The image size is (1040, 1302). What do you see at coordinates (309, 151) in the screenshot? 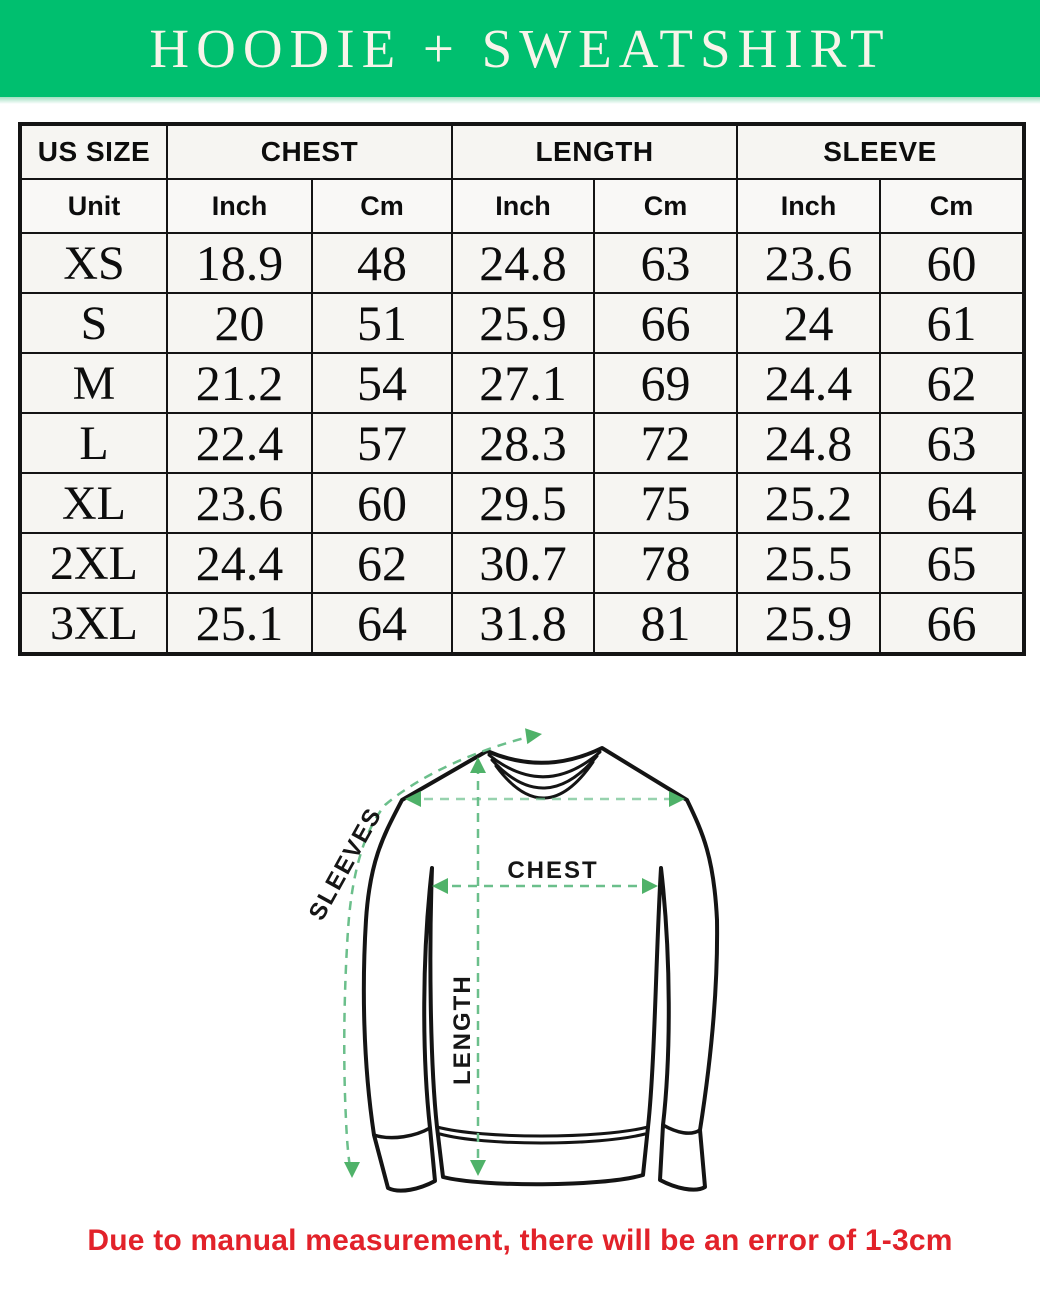
I see `header-chest: CHEST` at bounding box center [309, 151].